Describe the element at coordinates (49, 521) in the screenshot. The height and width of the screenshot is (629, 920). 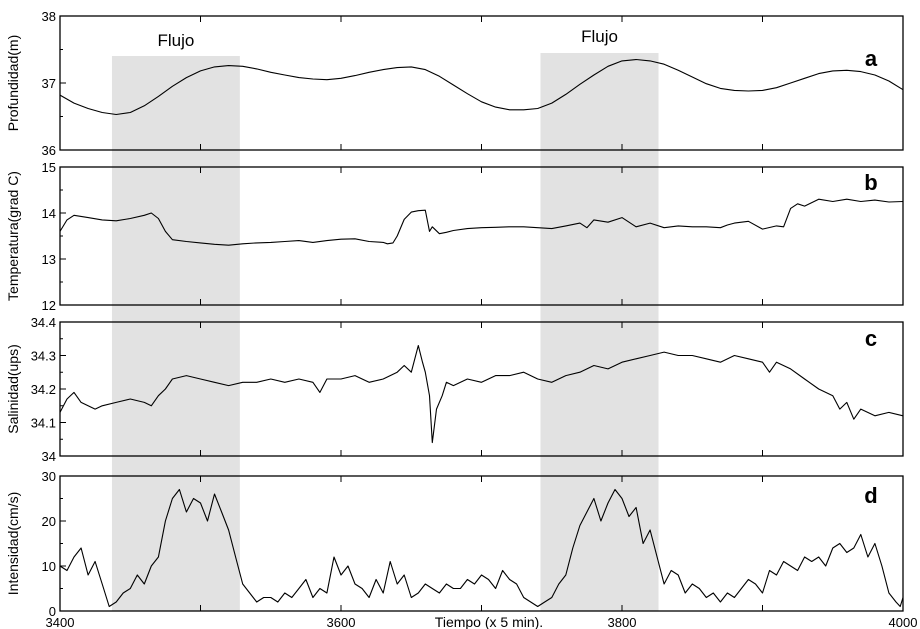
I see `y-tick-label: 20` at that location.